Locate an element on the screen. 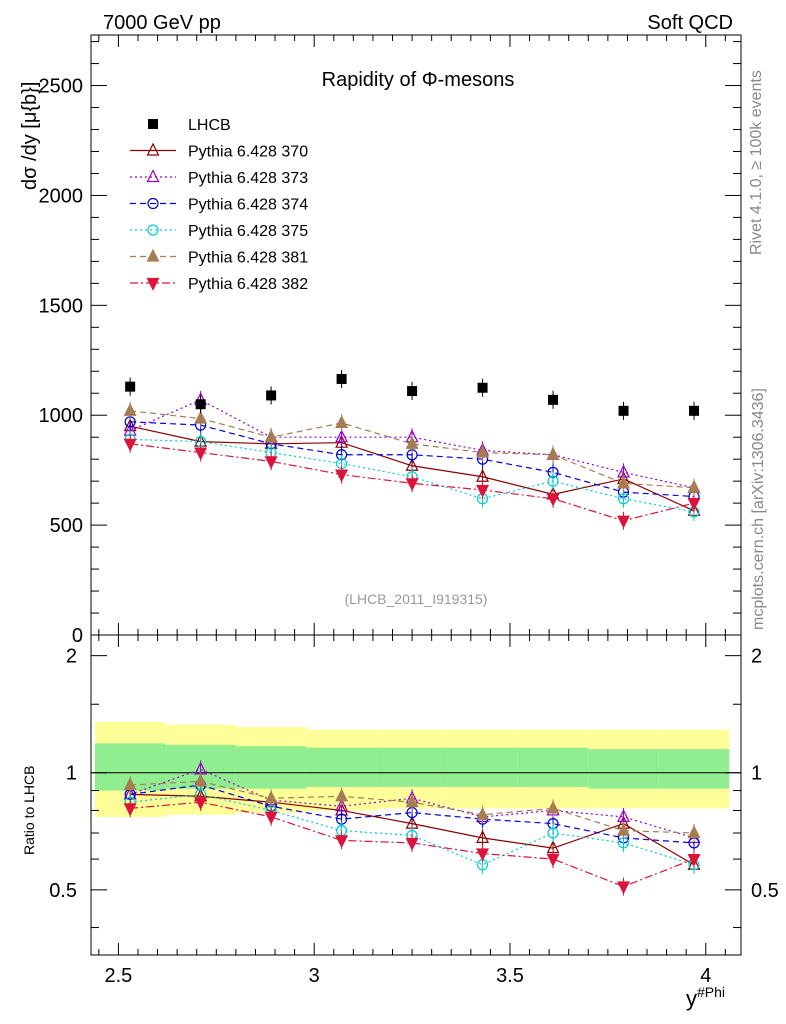 The height and width of the screenshot is (1024, 786). header-left: 7000 GeV pp is located at coordinates (162, 23).